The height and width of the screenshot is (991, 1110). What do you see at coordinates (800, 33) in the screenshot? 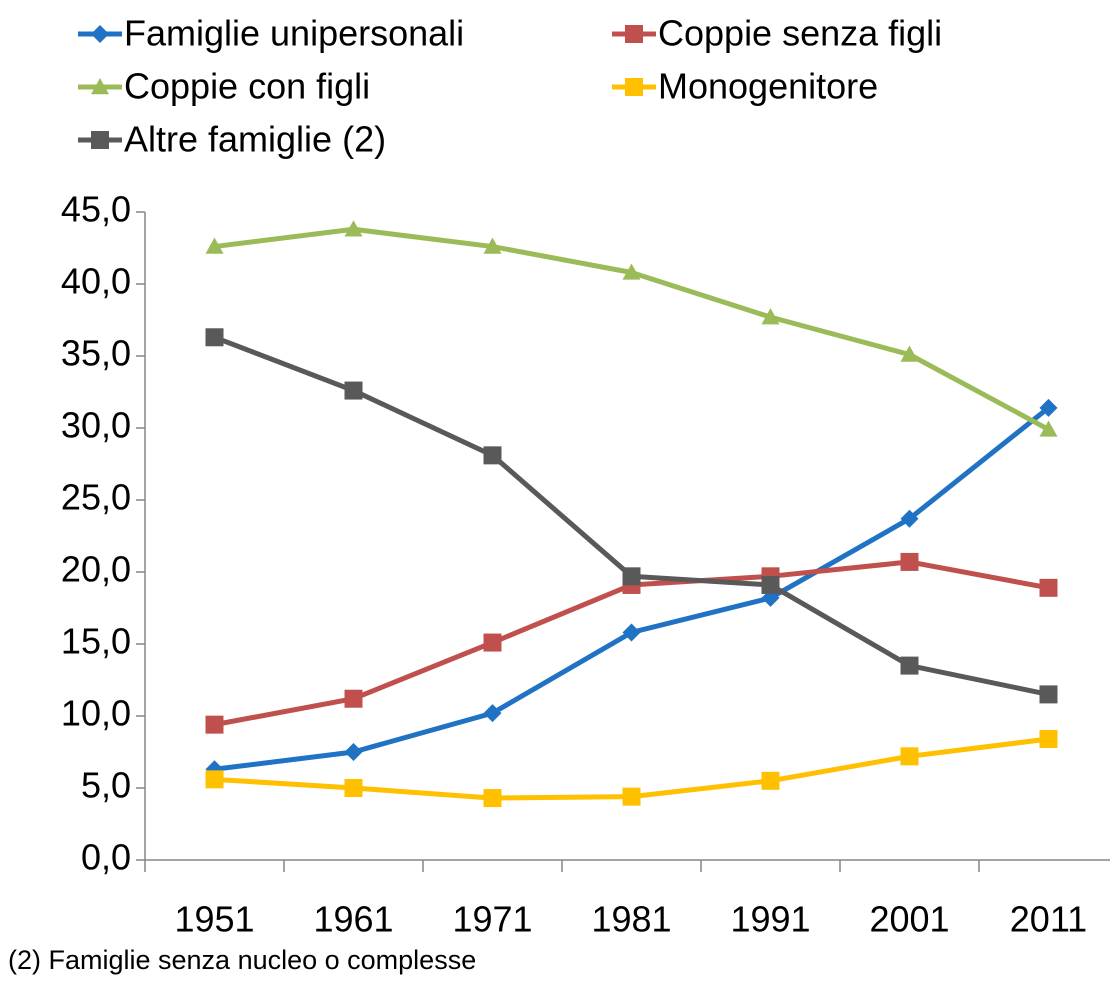
I see `legend-label: Coppie senza figli` at bounding box center [800, 33].